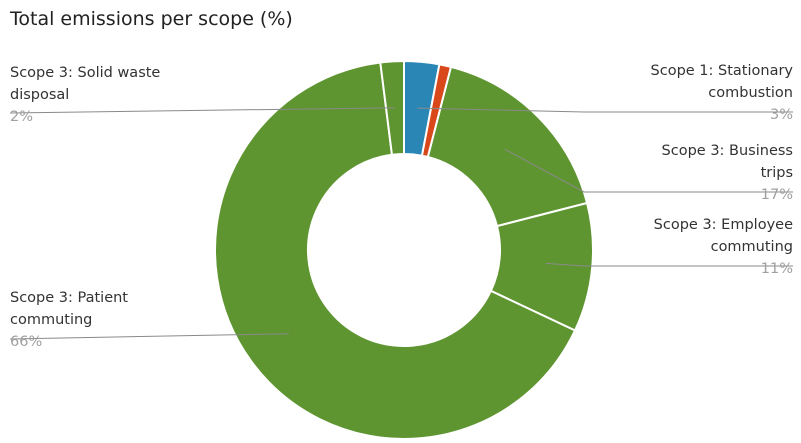 This screenshot has height=443, width=801. I want to click on slice-label-4: Scope 3: Patient commuting 66%, so click(69, 320).